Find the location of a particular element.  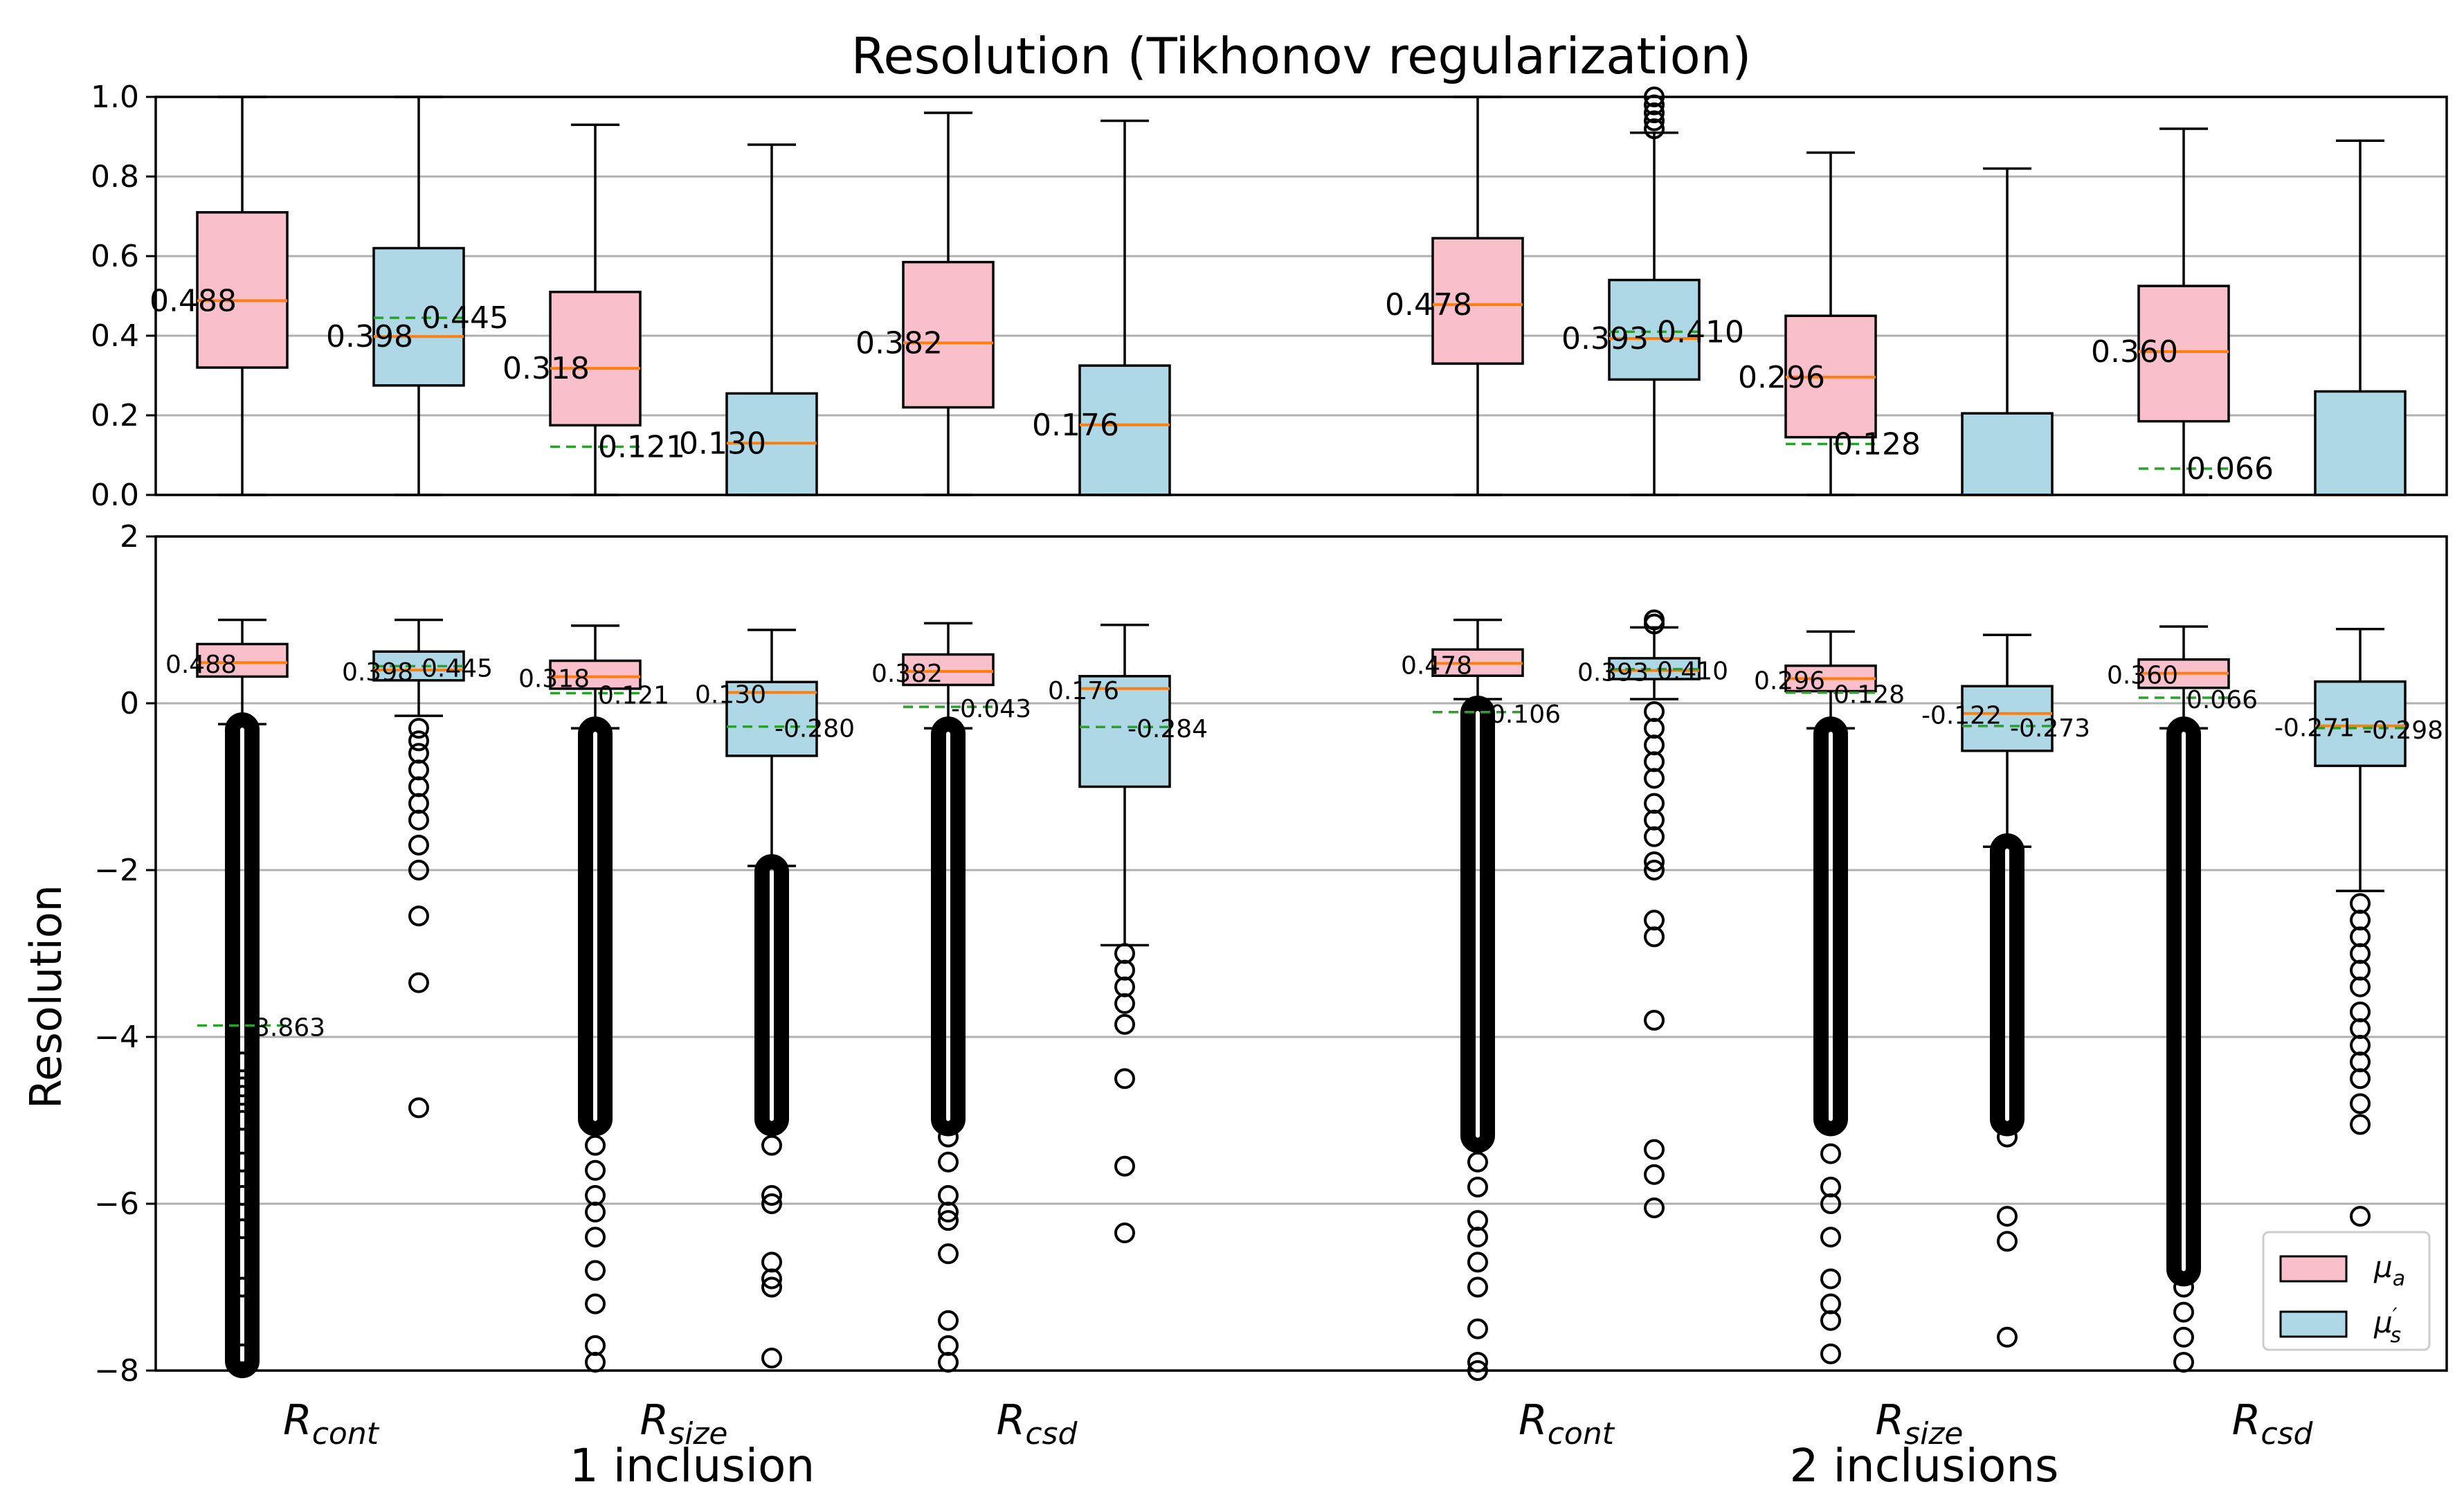

box-mu_s: -0.271 -0.298 is located at coordinates (2358, 927).